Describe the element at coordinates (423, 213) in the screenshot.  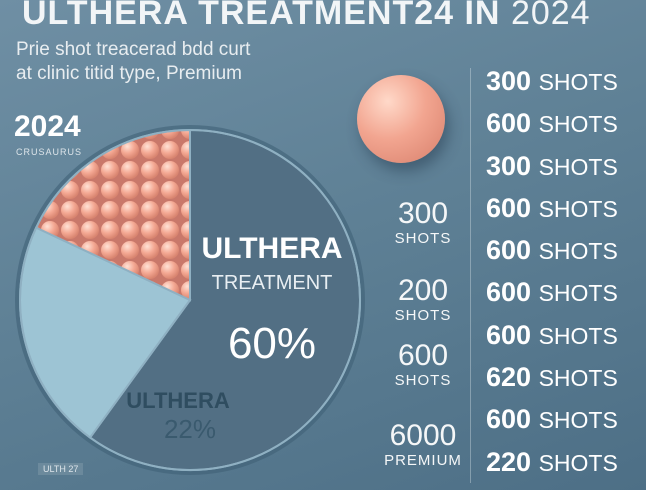
I see `middle-item-value: 300` at that location.